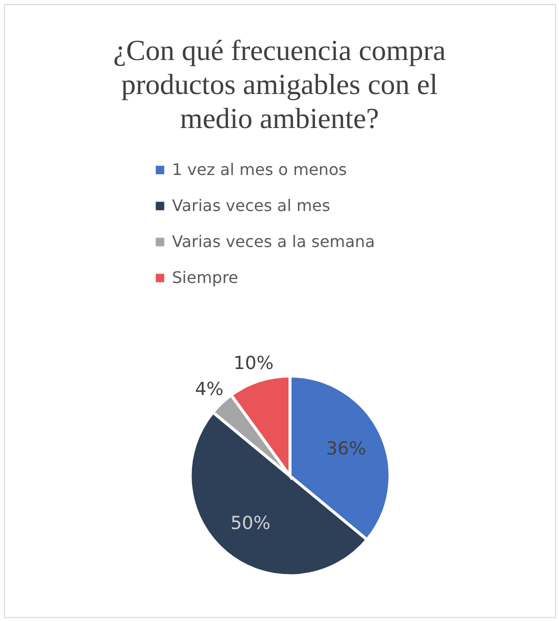 The width and height of the screenshot is (559, 621). I want to click on chart-title: ¿Con qué frecuencia compra productos amigables con el medio ambiente?, so click(279, 85).